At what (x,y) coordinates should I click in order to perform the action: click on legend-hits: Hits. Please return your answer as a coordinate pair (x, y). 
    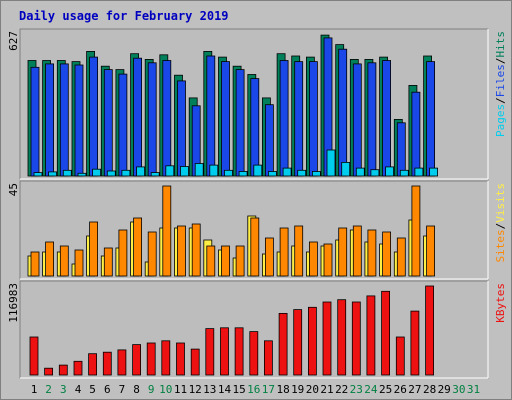
    Looking at the image, I should click on (500, 44).